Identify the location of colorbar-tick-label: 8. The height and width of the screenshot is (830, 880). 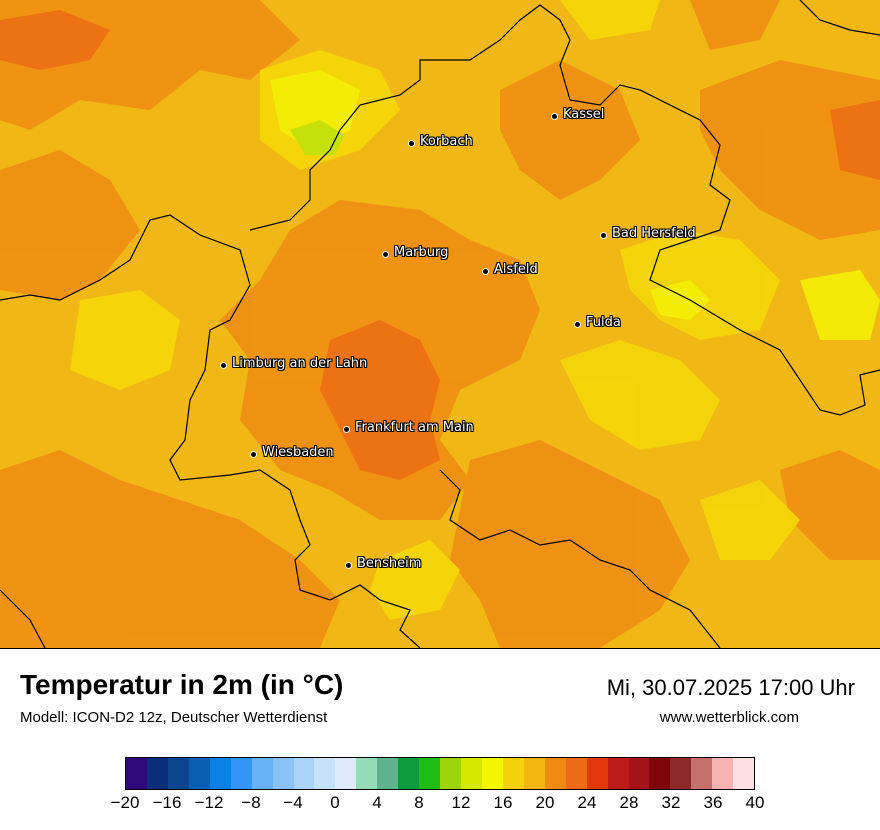
(419, 802).